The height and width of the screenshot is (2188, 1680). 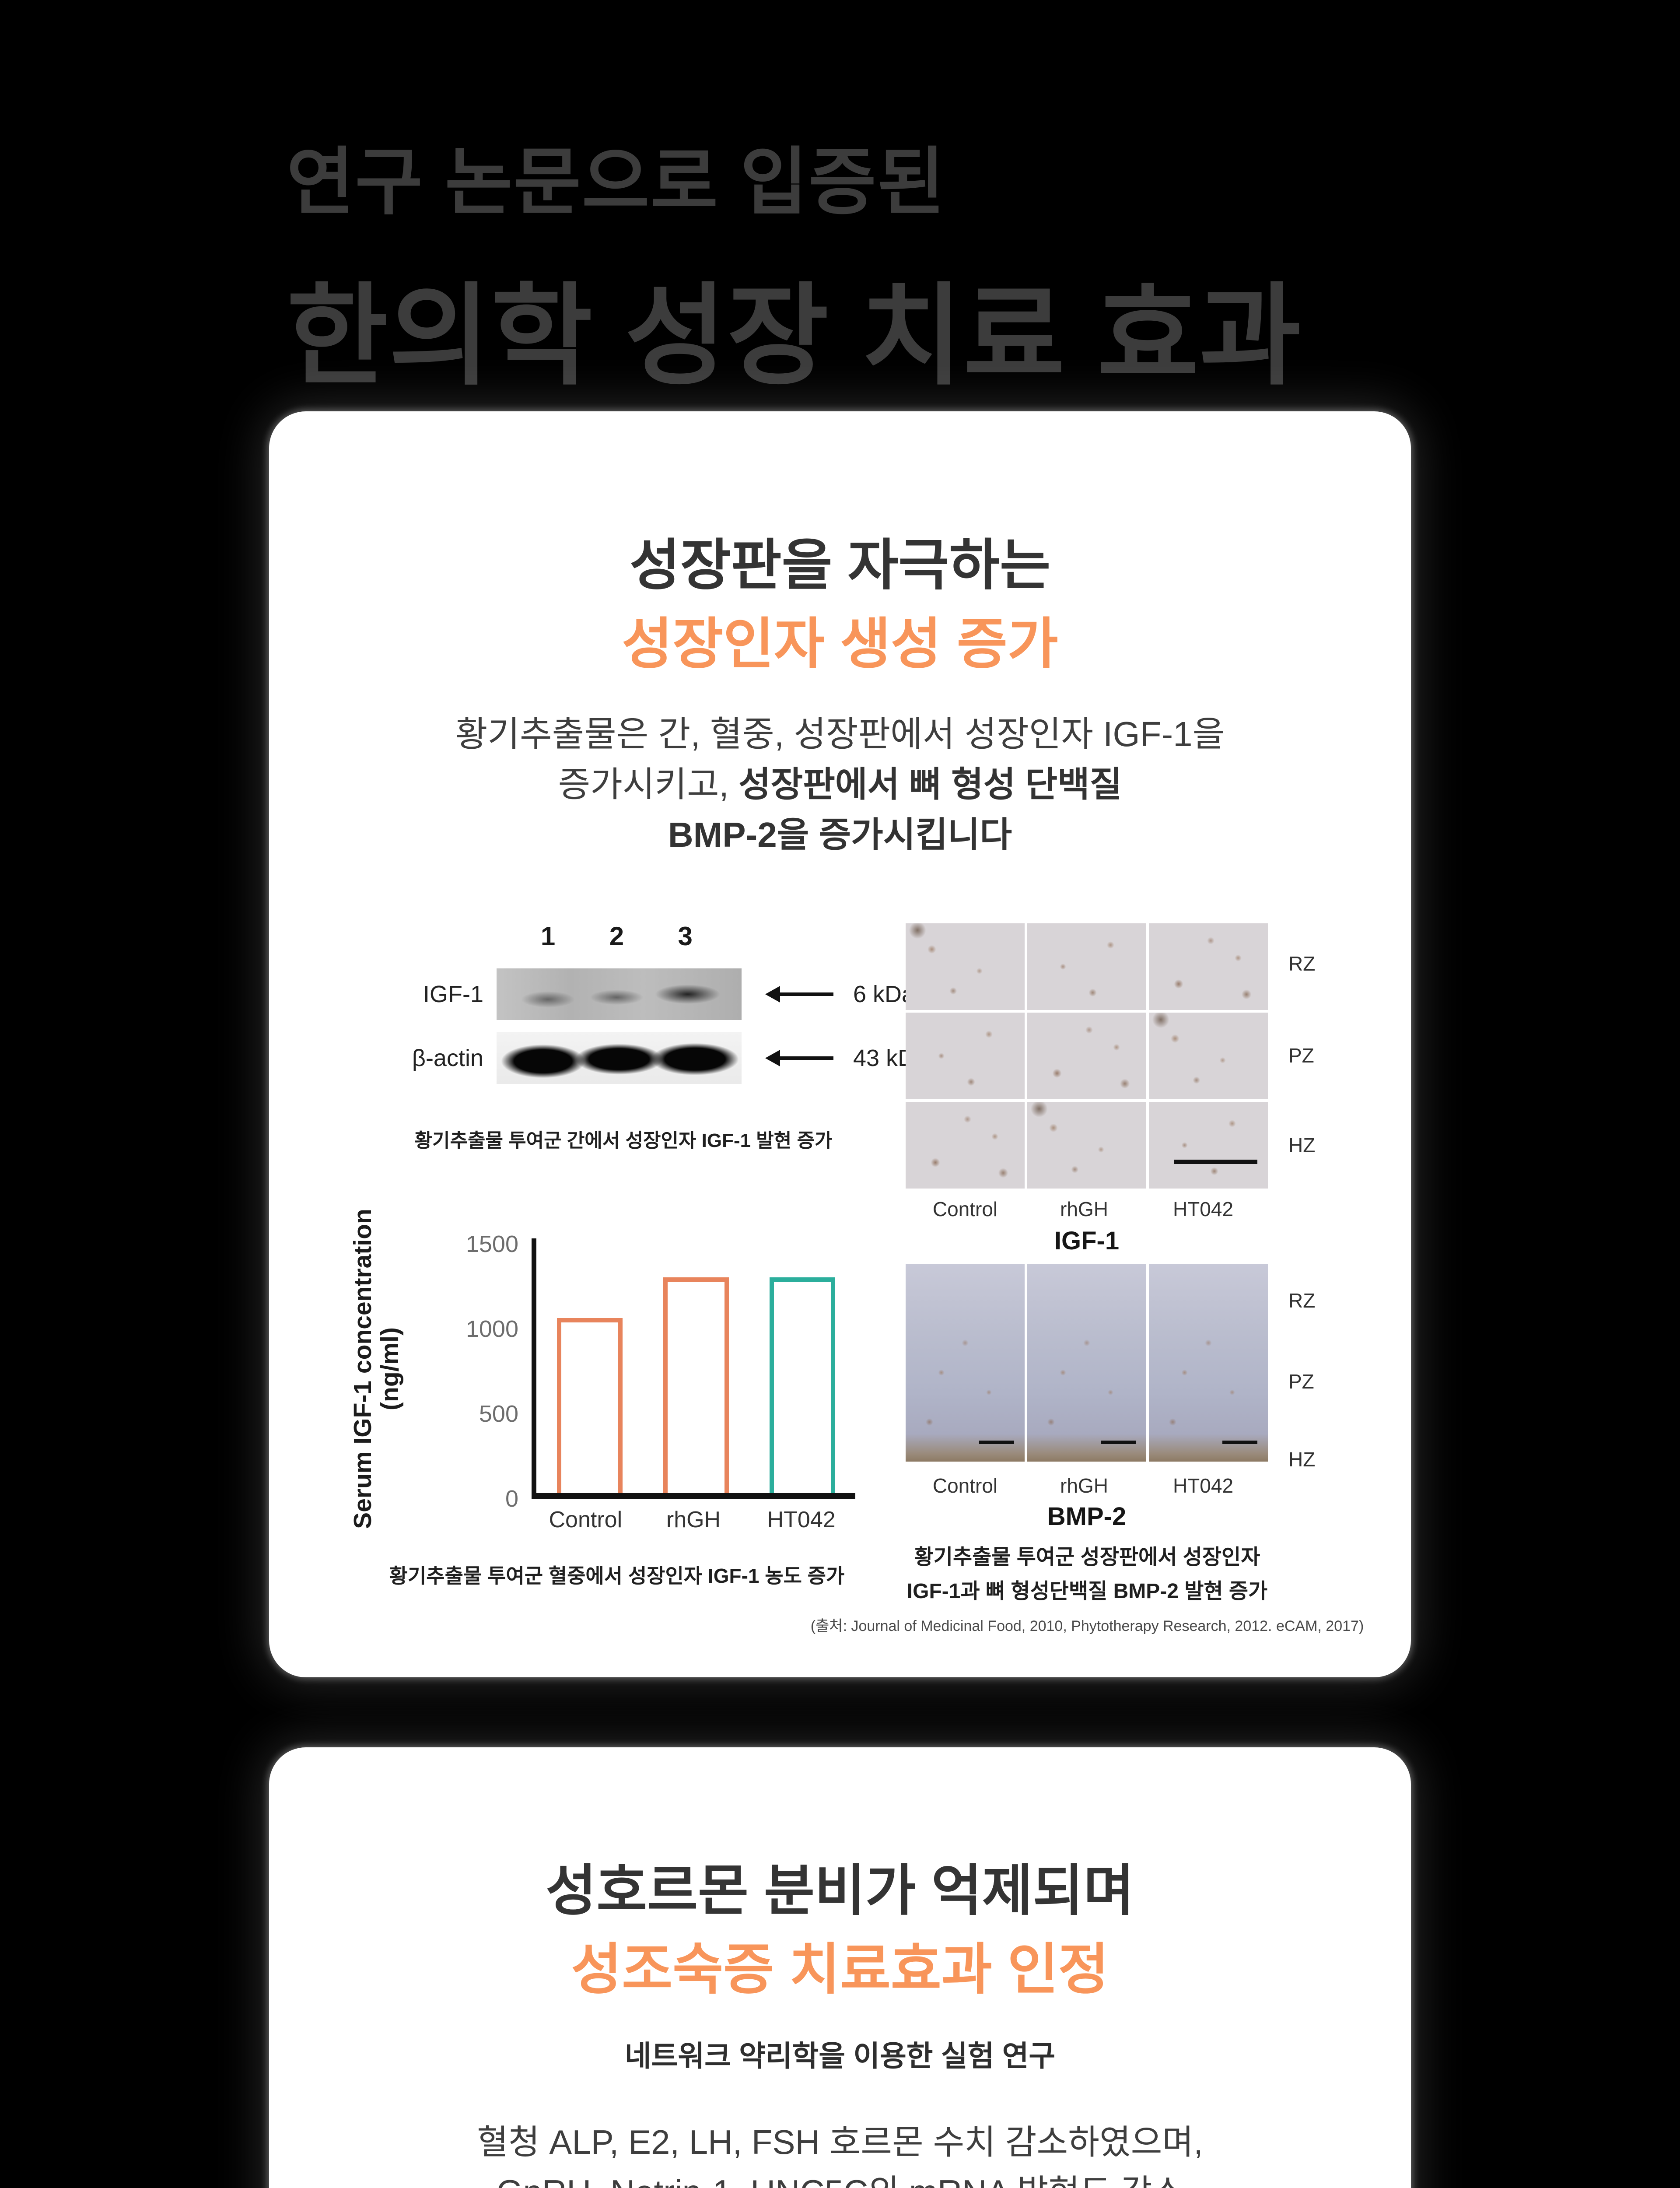 I want to click on header-line1: 연구 논문으로 입증된, so click(x=616, y=182).